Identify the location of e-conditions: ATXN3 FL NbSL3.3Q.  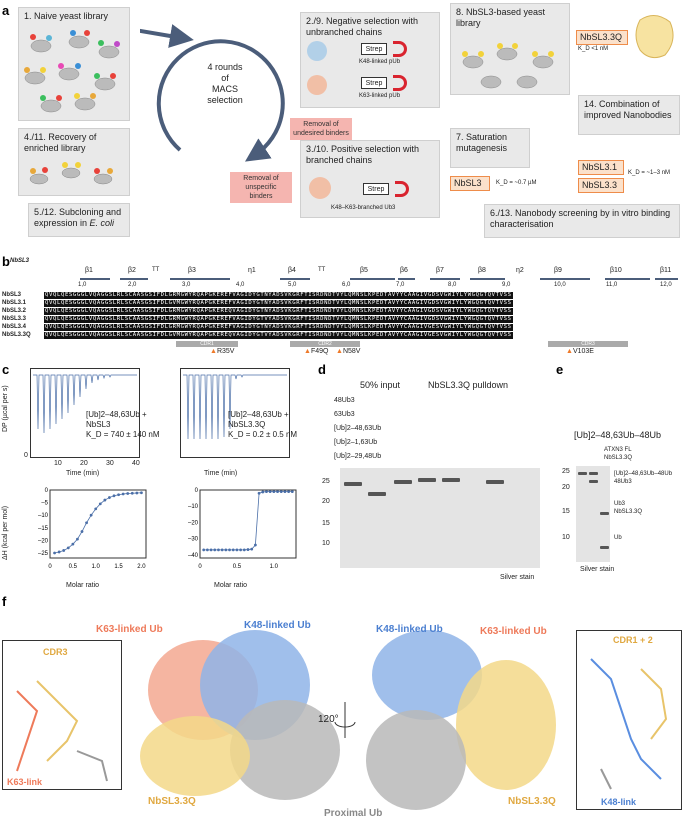
(618, 454).